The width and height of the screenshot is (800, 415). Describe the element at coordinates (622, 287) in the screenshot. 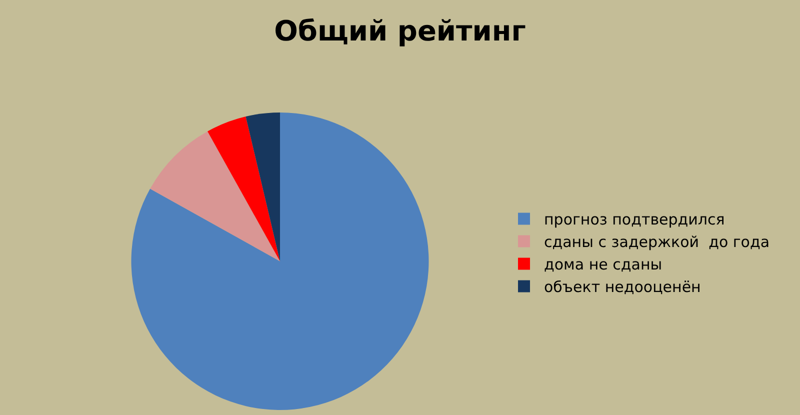

I see `legend-label: объект недооценён` at that location.